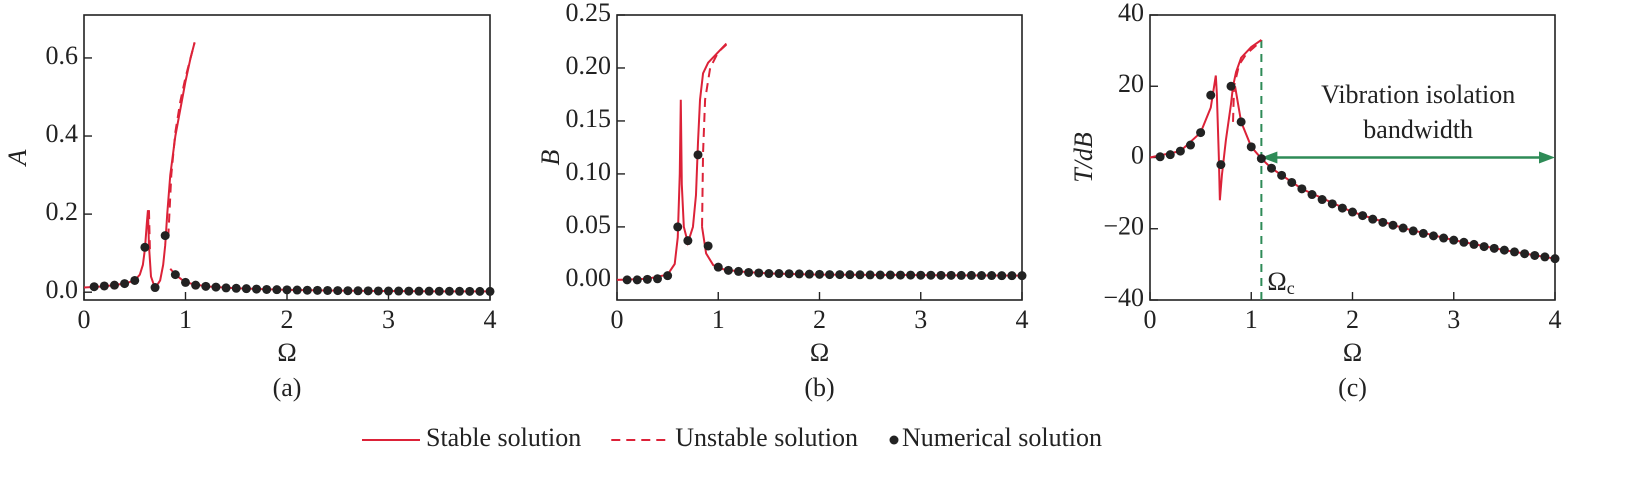 This screenshot has width=1638, height=478. Describe the element at coordinates (17, 158) in the screenshot. I see `y-axis-label: A` at that location.